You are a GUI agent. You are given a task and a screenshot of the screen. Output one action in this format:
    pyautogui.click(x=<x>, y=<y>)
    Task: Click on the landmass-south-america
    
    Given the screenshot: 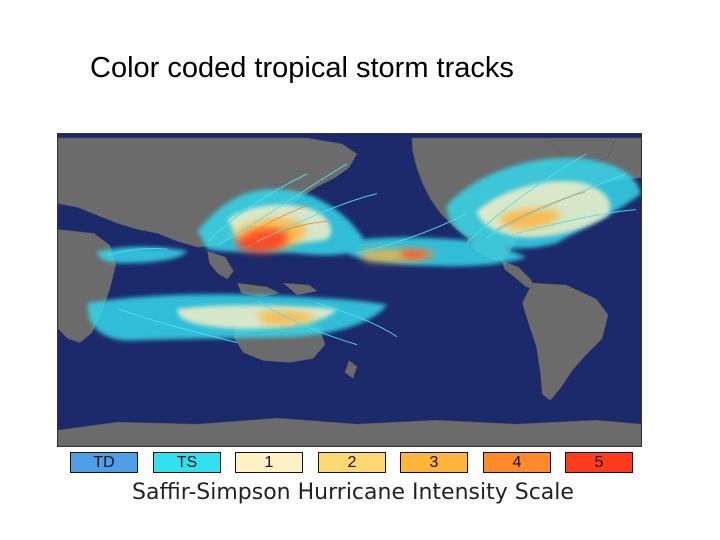 What is the action you would take?
    pyautogui.click(x=565, y=341)
    